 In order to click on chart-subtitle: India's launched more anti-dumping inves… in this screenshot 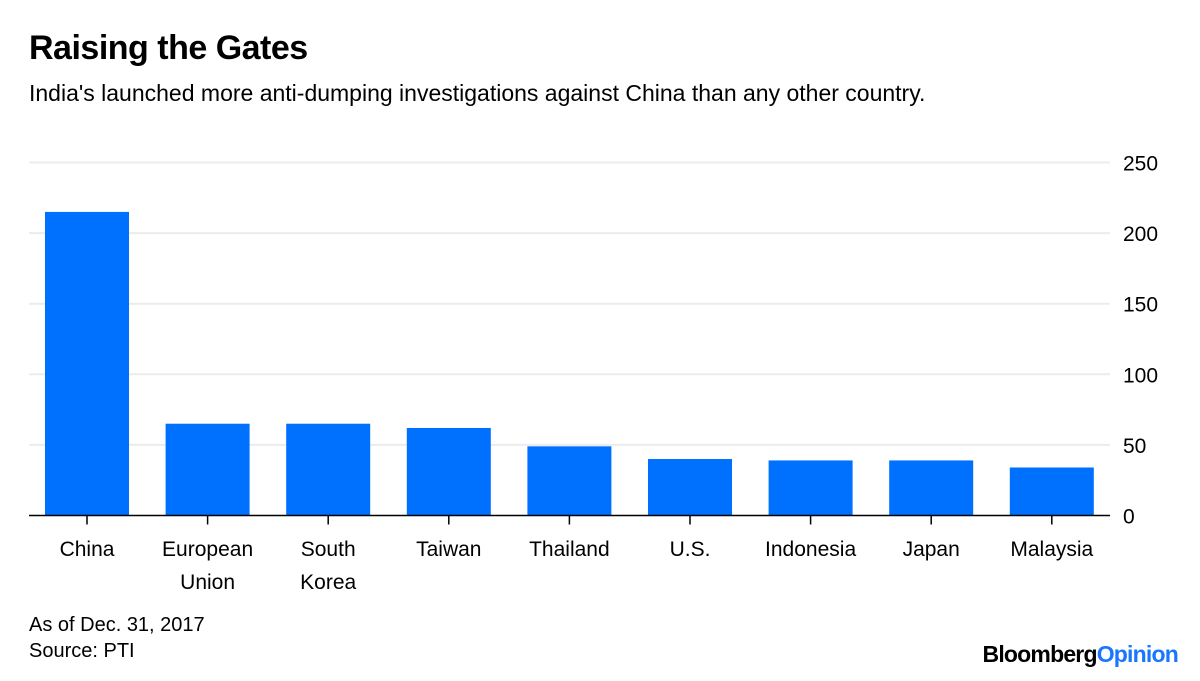, I will do `click(477, 93)`.